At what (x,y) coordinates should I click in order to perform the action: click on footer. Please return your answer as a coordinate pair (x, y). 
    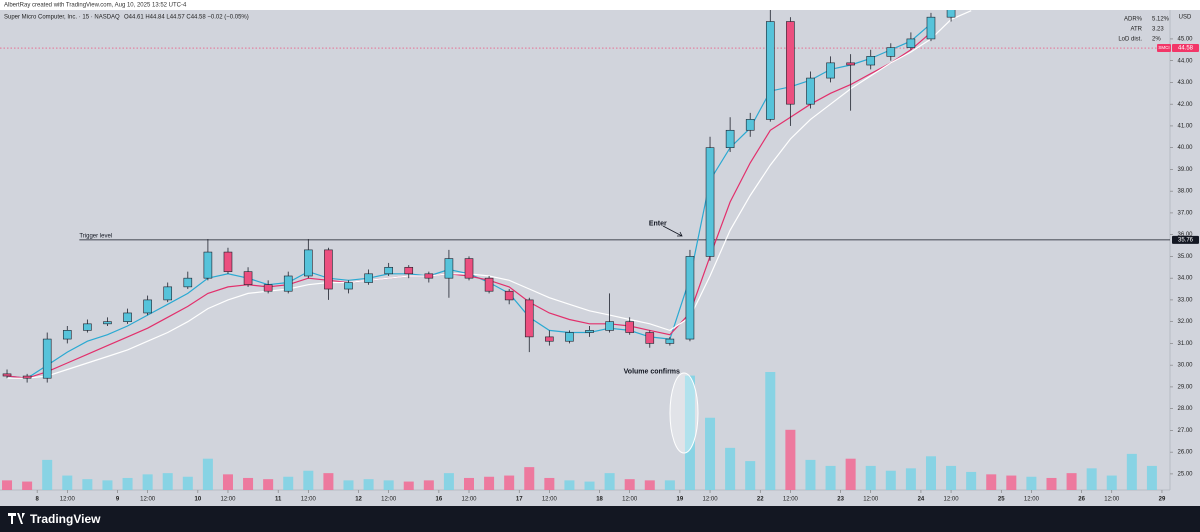
    Looking at the image, I should click on (600, 519).